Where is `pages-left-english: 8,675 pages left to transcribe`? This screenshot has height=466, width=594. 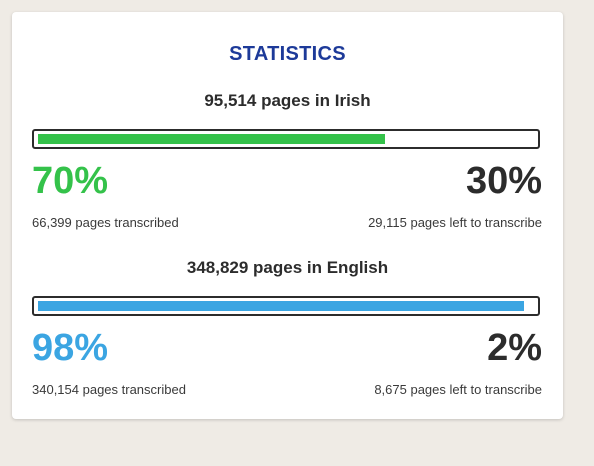
pages-left-english: 8,675 pages left to transcribe is located at coordinates (458, 389).